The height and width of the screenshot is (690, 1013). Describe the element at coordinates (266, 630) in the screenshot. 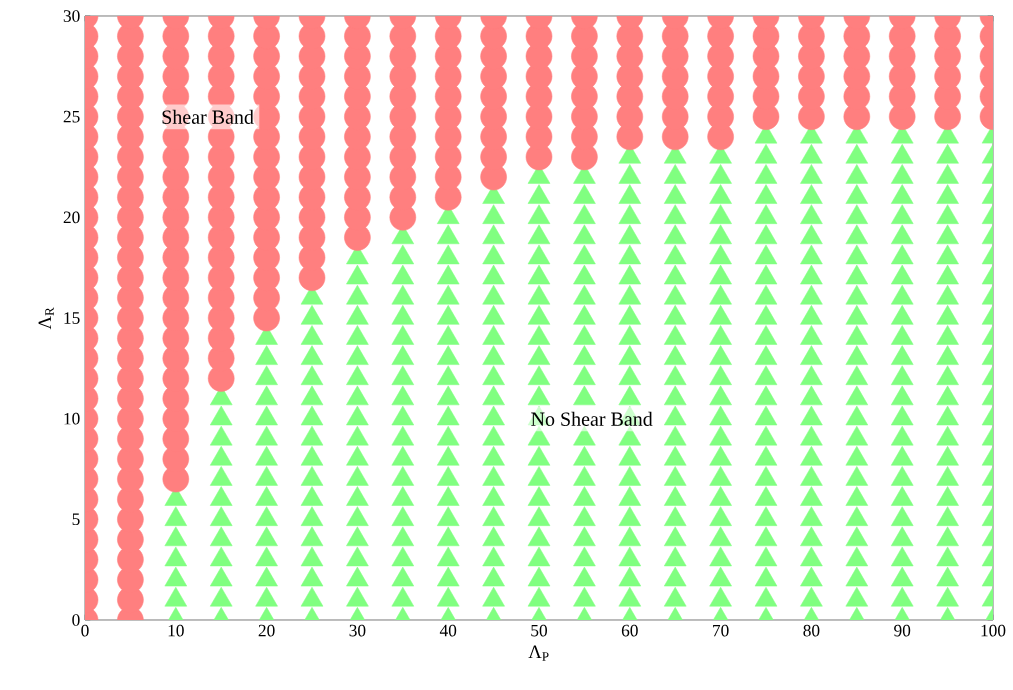

I see `x-tick-label: 20` at that location.